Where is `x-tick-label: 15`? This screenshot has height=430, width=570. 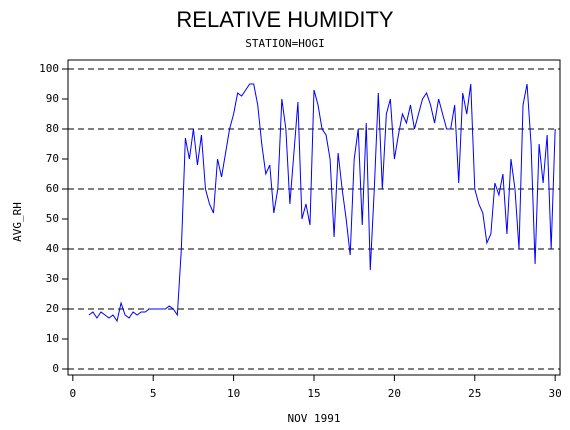 x-tick-label: 15 is located at coordinates (313, 393).